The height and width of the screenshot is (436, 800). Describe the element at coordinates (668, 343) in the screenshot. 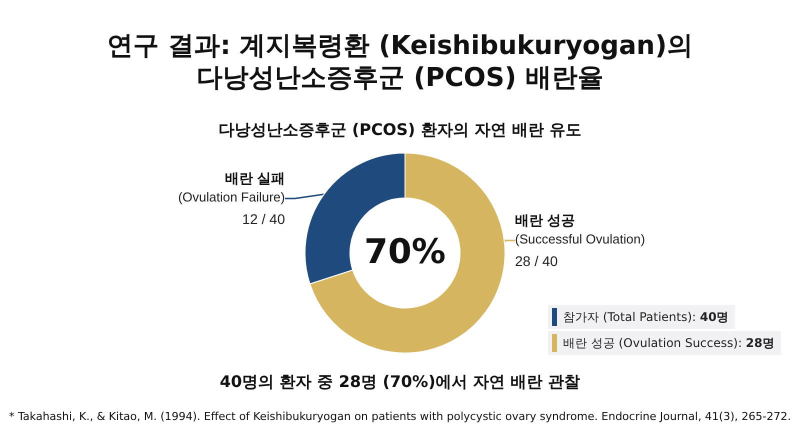

I see `text: 배란 성공 (Ovulation Success): 28명` at that location.